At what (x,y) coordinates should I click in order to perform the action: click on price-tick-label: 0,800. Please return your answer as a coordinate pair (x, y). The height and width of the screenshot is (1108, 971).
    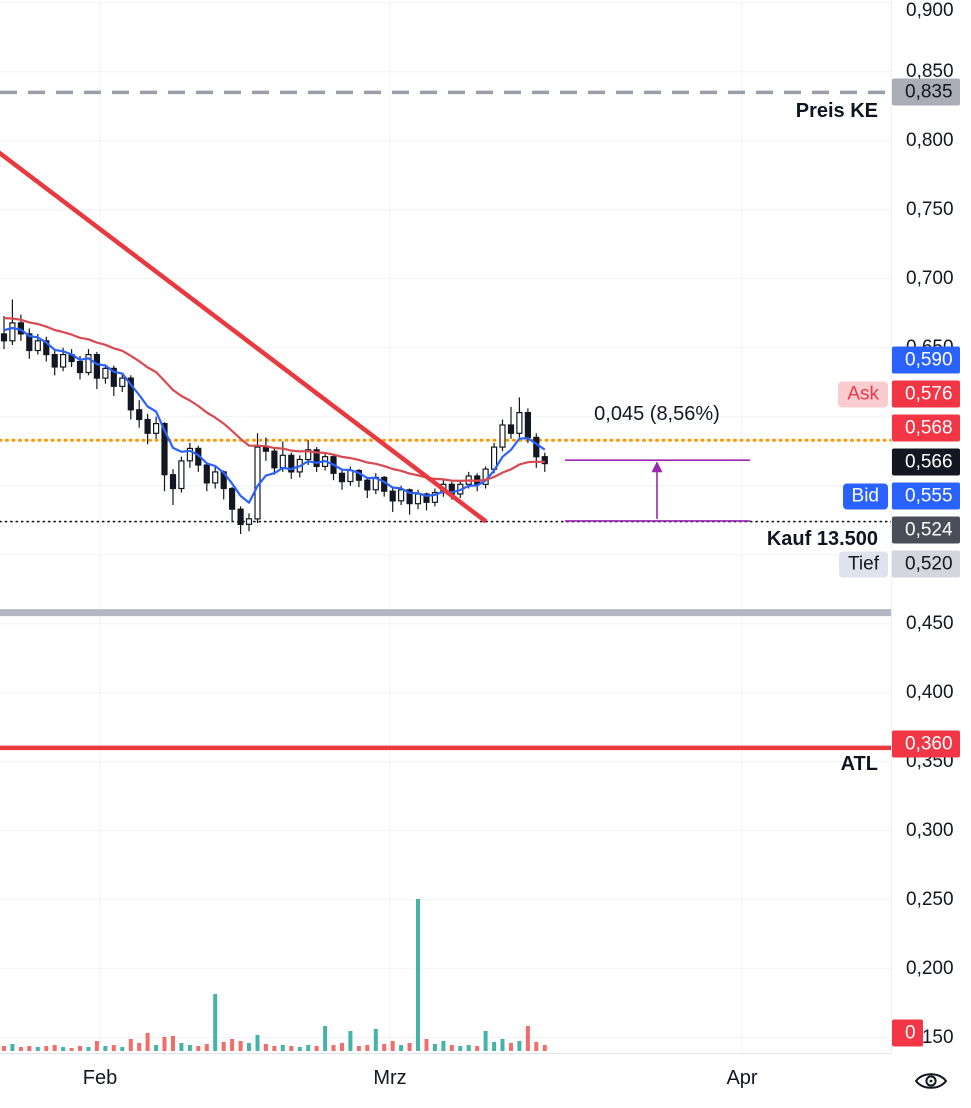
    Looking at the image, I should click on (930, 140).